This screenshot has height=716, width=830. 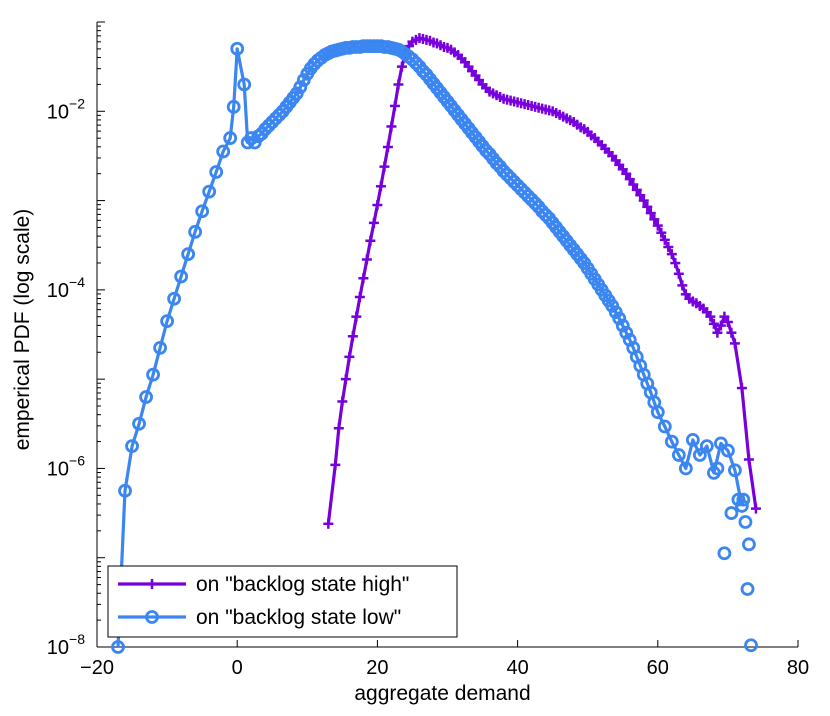 I want to click on legend-marker, so click(x=152, y=617).